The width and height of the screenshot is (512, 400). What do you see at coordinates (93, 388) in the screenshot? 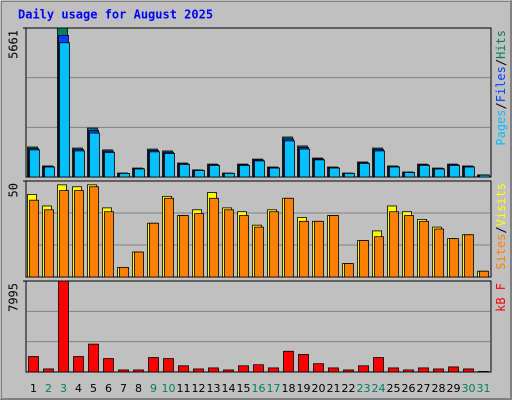
I see `x-tick-label: 5` at bounding box center [93, 388].